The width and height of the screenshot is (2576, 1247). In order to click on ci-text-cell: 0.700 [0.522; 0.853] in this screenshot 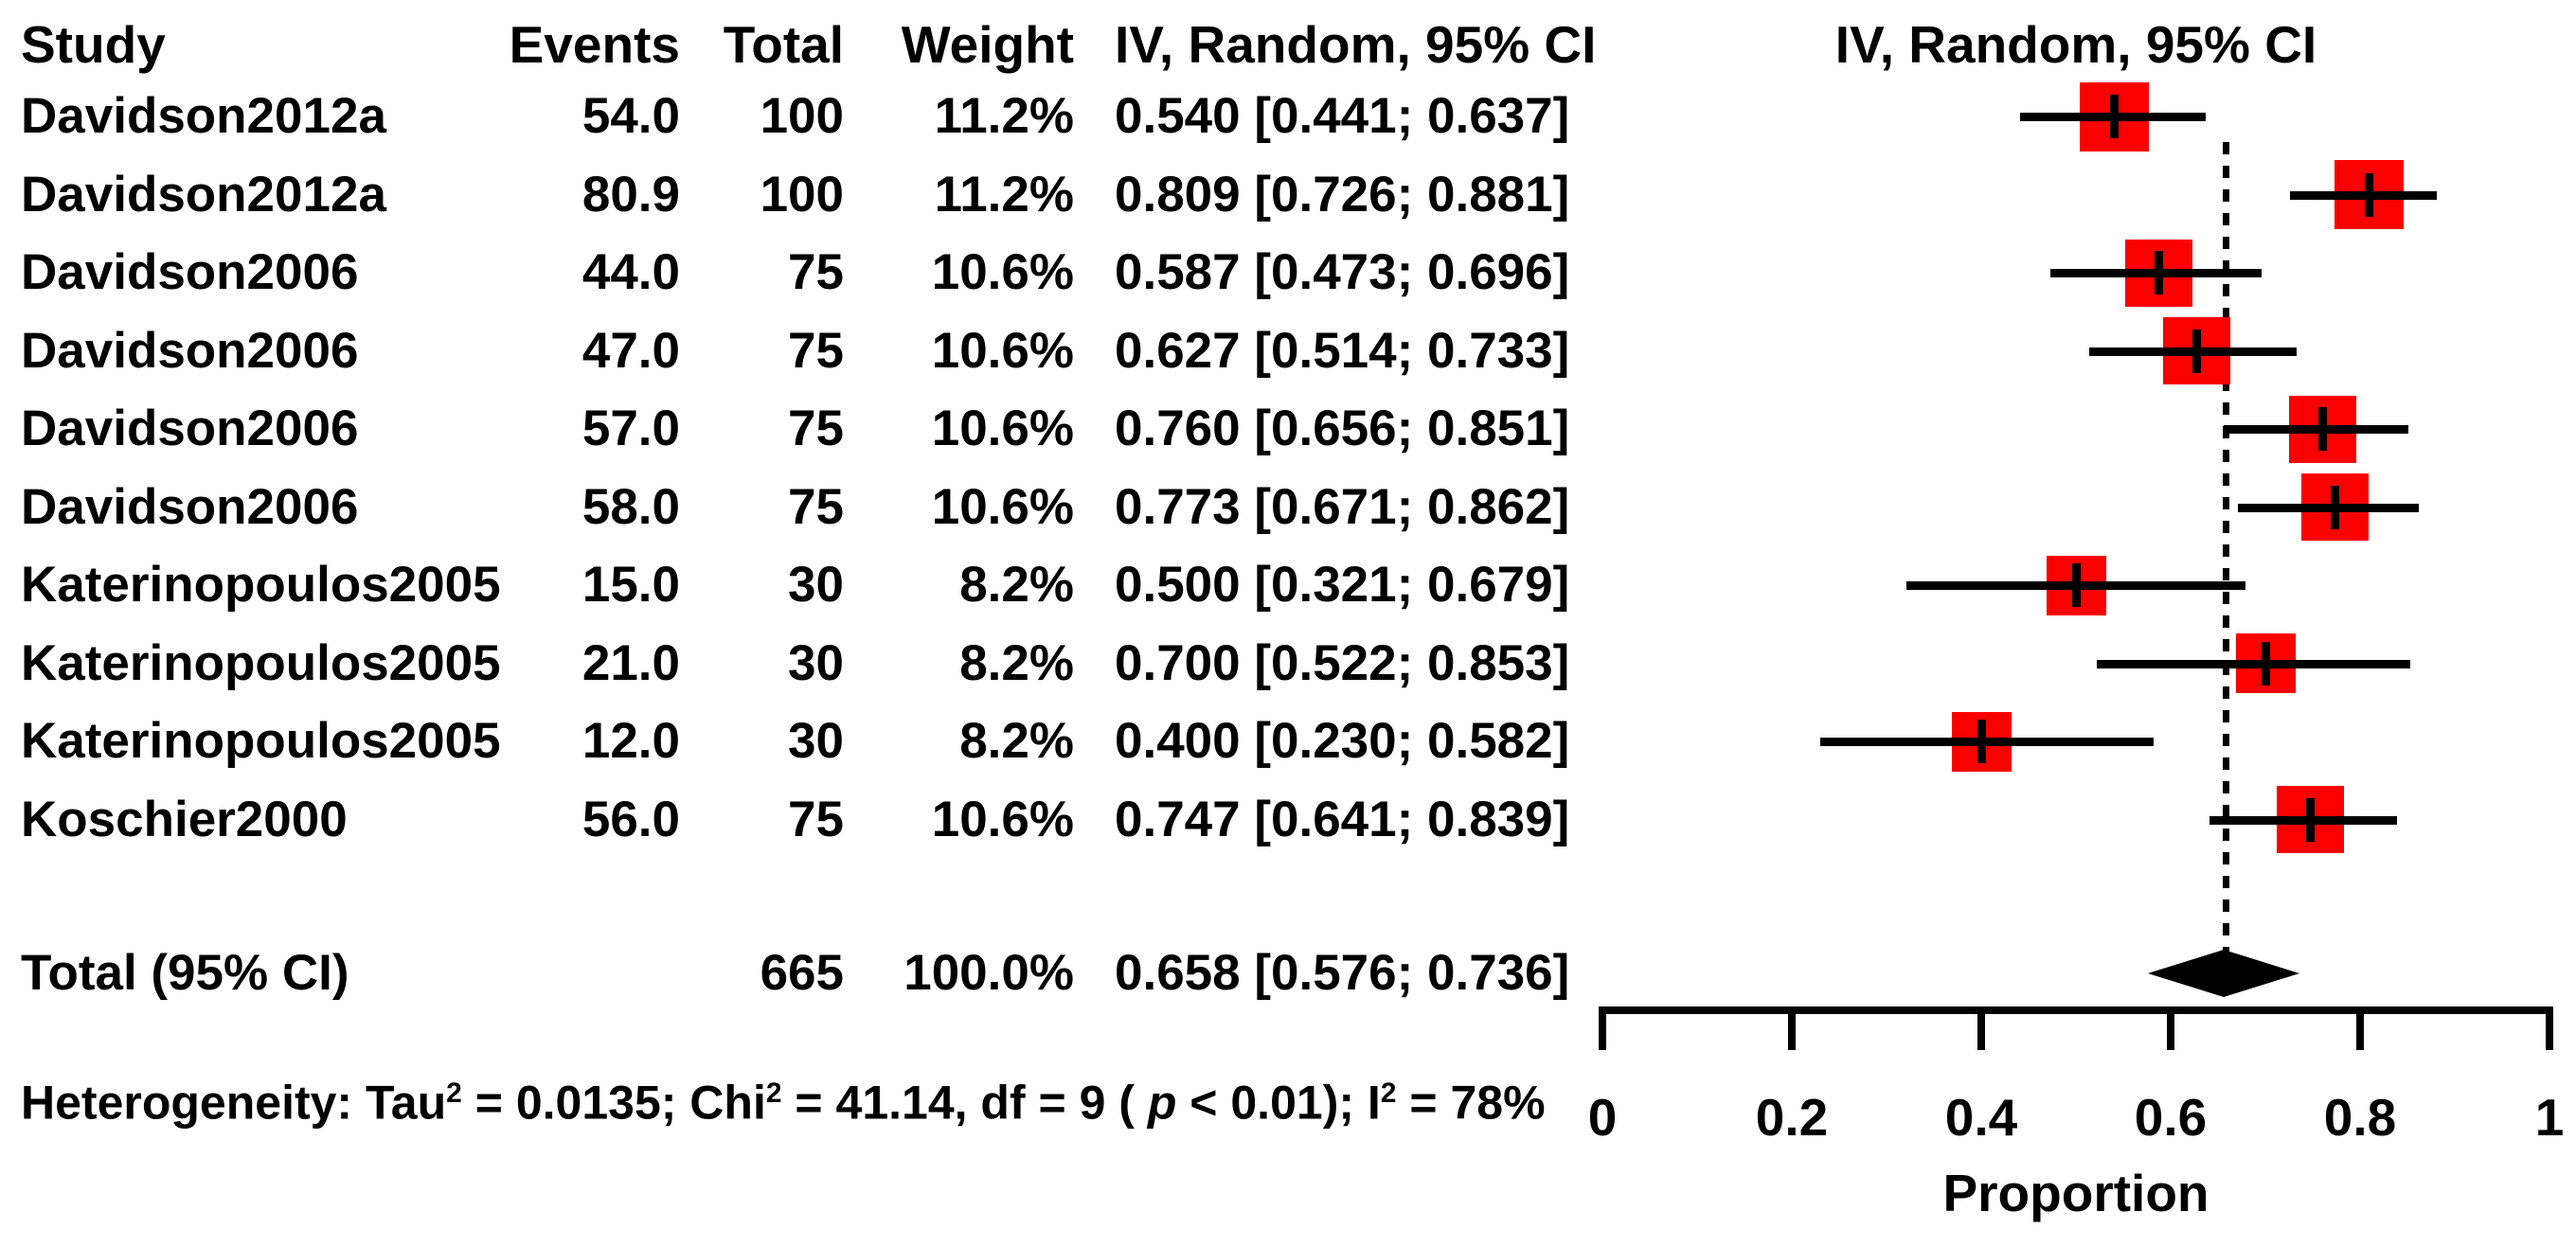, I will do `click(1342, 662)`.